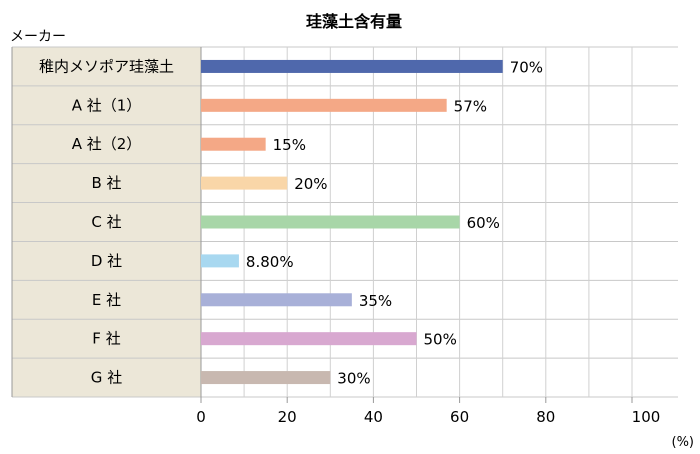 The image size is (700, 454). I want to click on category-label: C 社, so click(106, 222).